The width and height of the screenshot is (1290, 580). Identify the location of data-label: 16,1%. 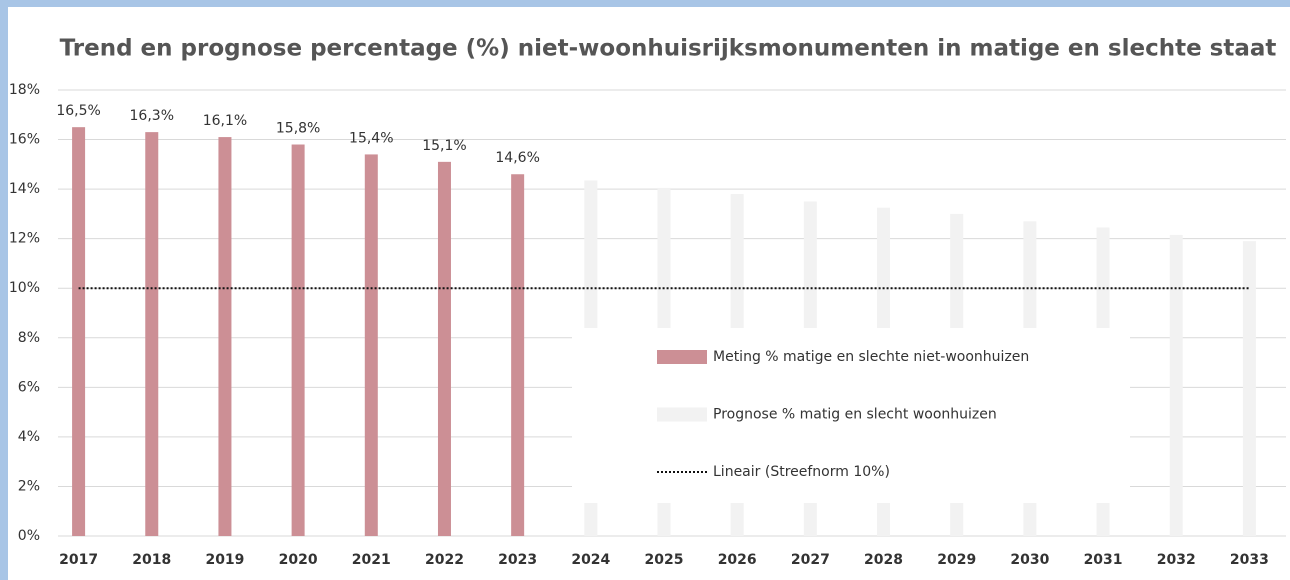
(225, 121).